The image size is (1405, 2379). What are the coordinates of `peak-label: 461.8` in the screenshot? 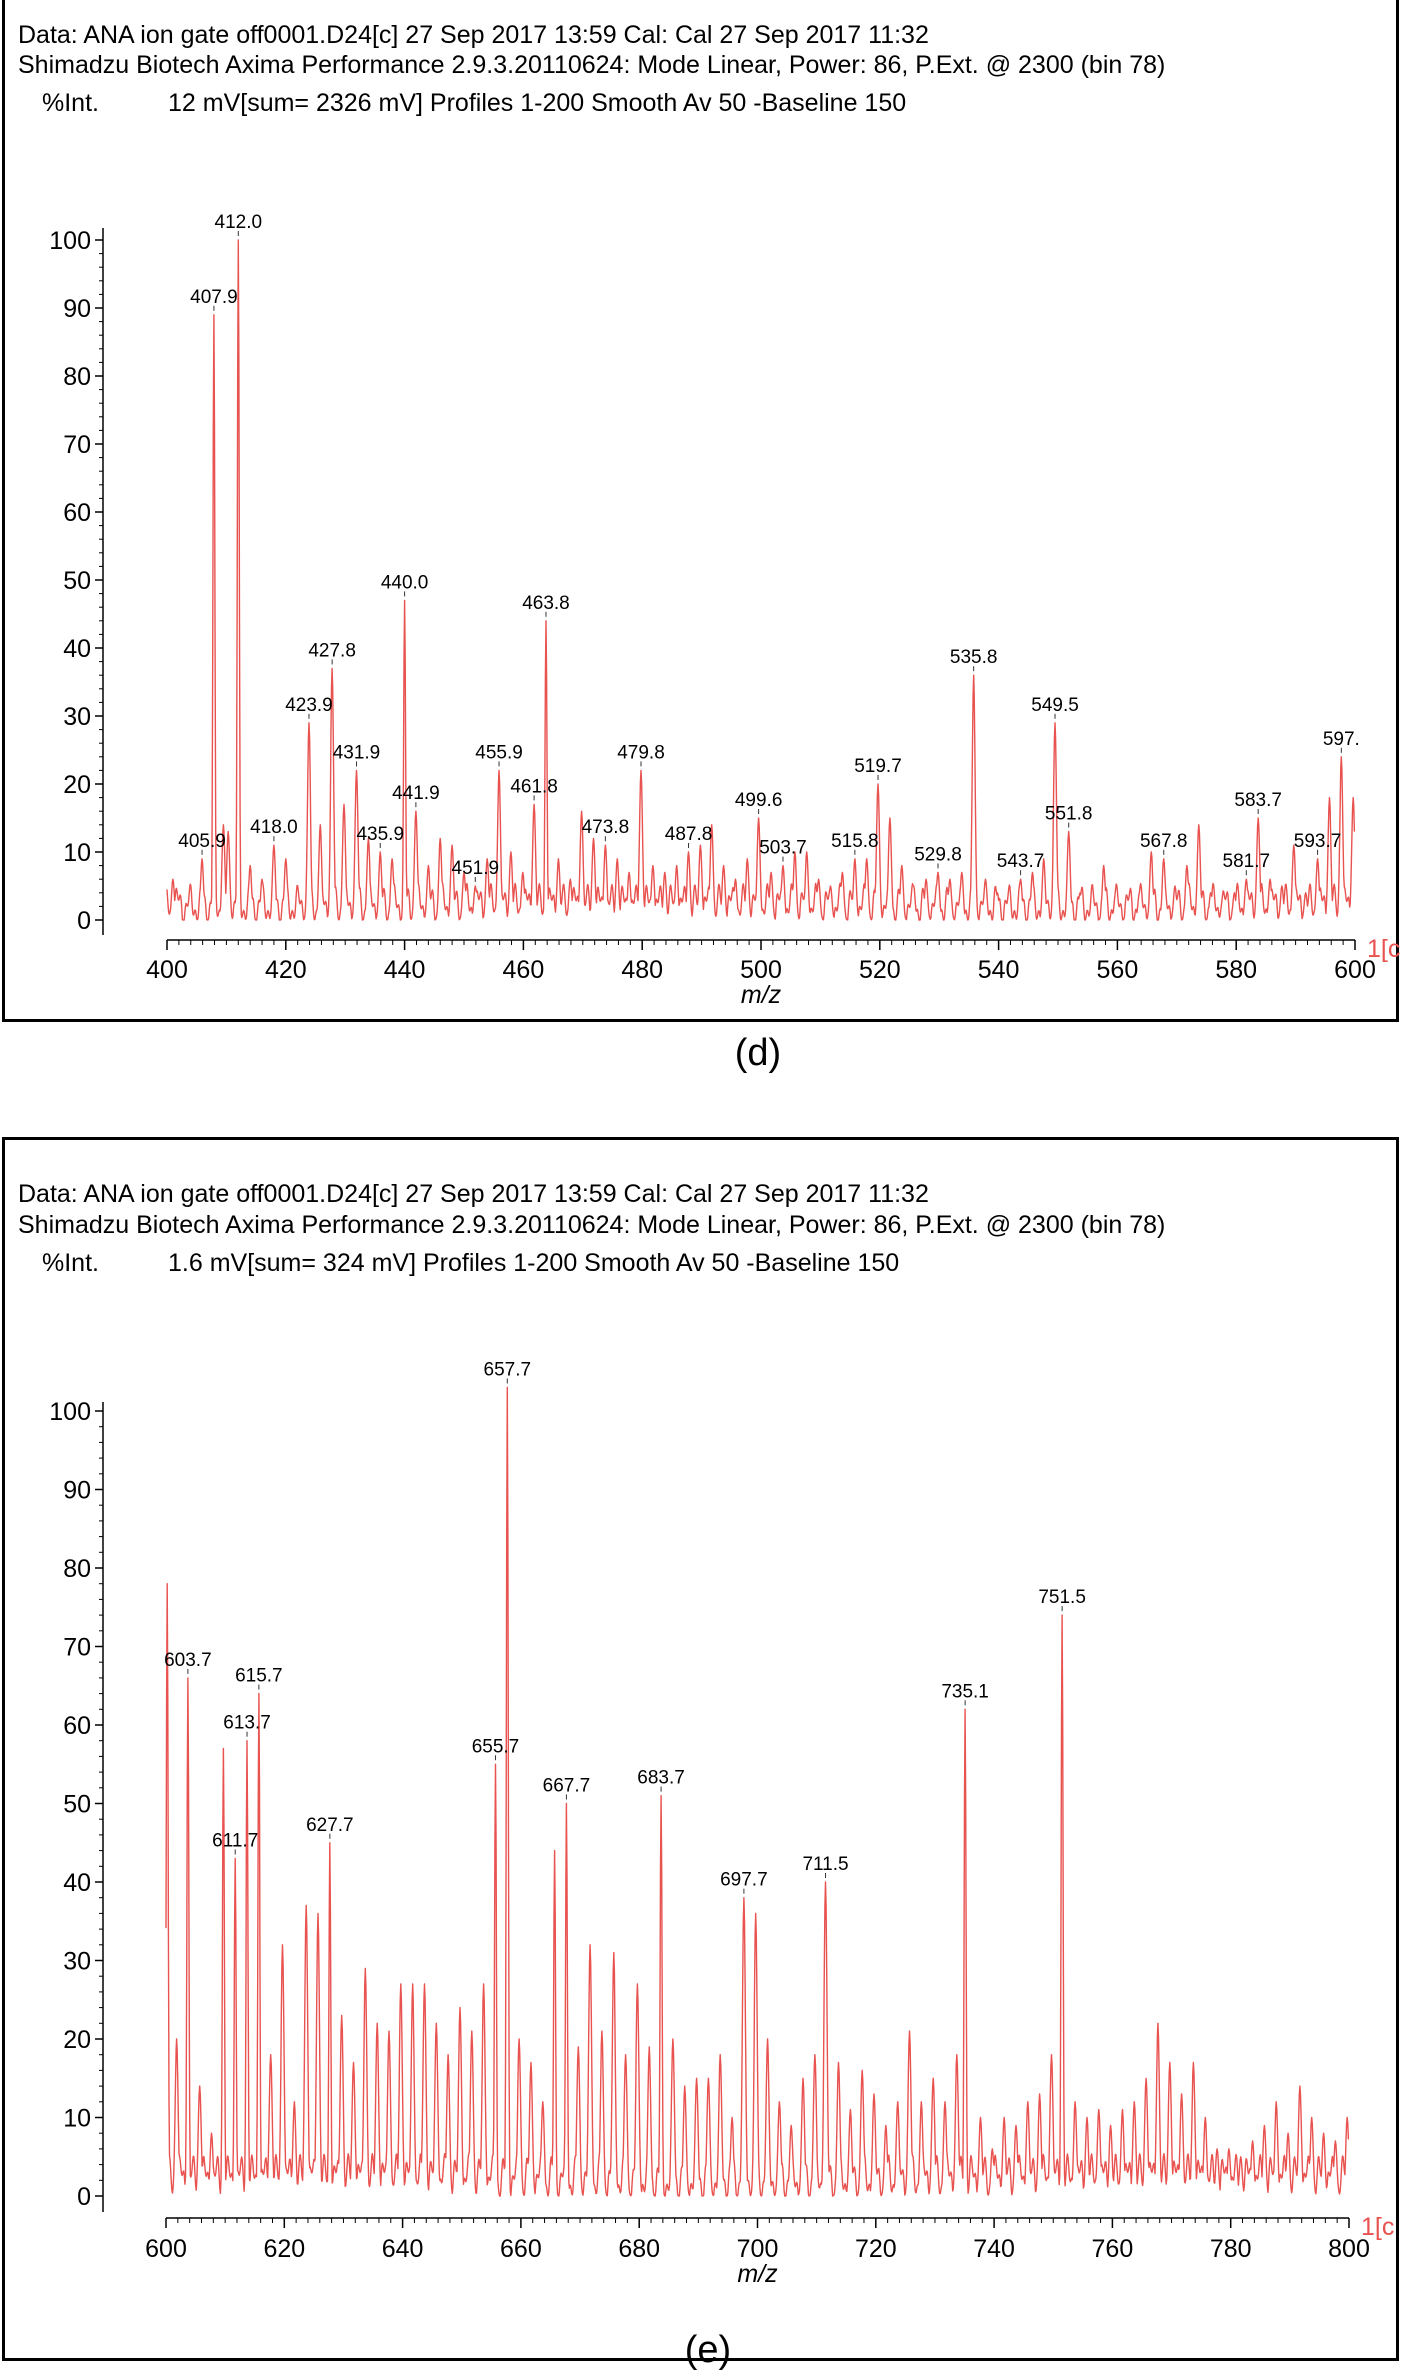 It's located at (534, 786).